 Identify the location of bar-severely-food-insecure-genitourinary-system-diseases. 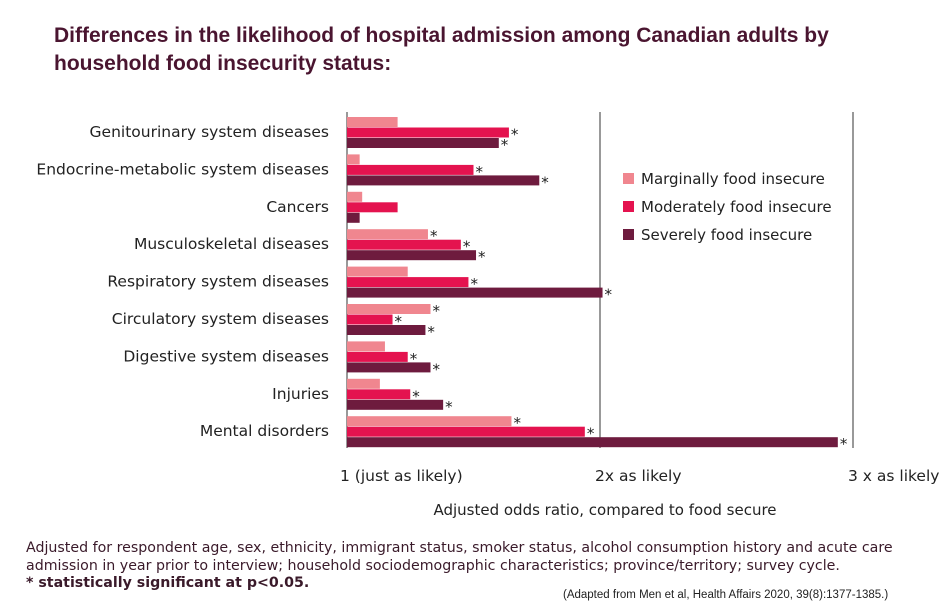
(423, 143).